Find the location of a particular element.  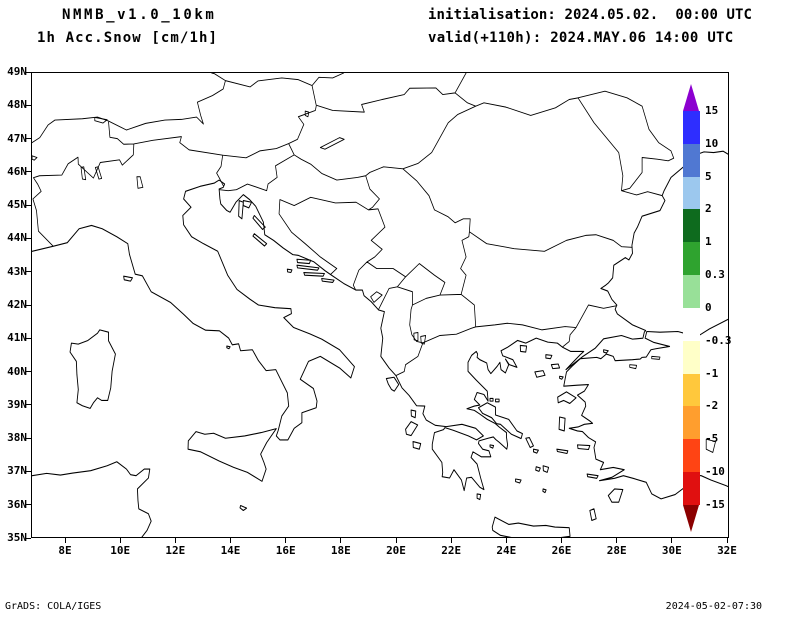

colorbar-level-label: -10 is located at coordinates (715, 472).